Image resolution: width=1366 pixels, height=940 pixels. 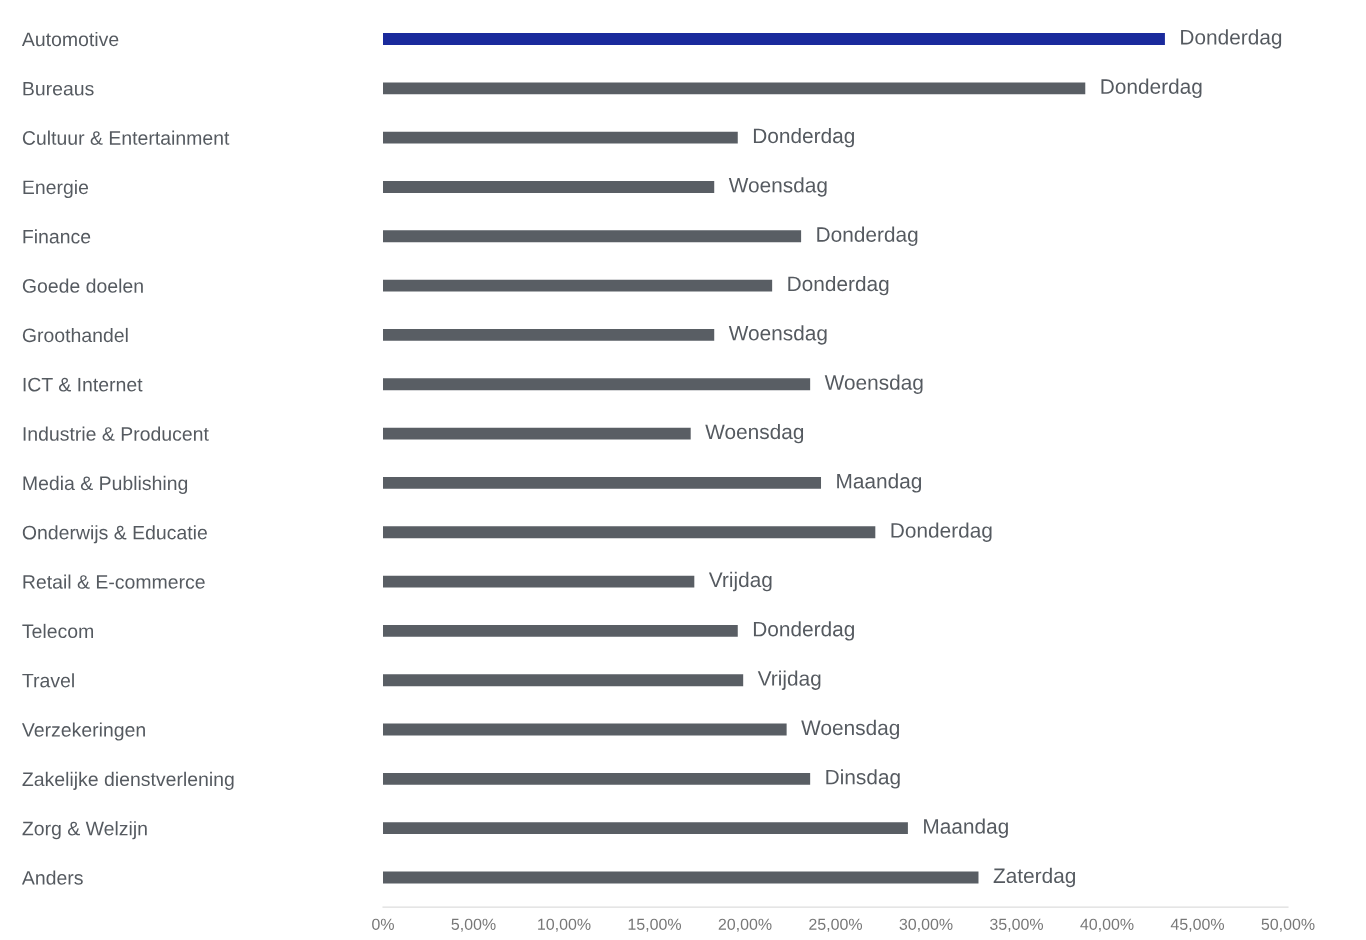 What do you see at coordinates (863, 779) in the screenshot?
I see `data-label: Dinsdag` at bounding box center [863, 779].